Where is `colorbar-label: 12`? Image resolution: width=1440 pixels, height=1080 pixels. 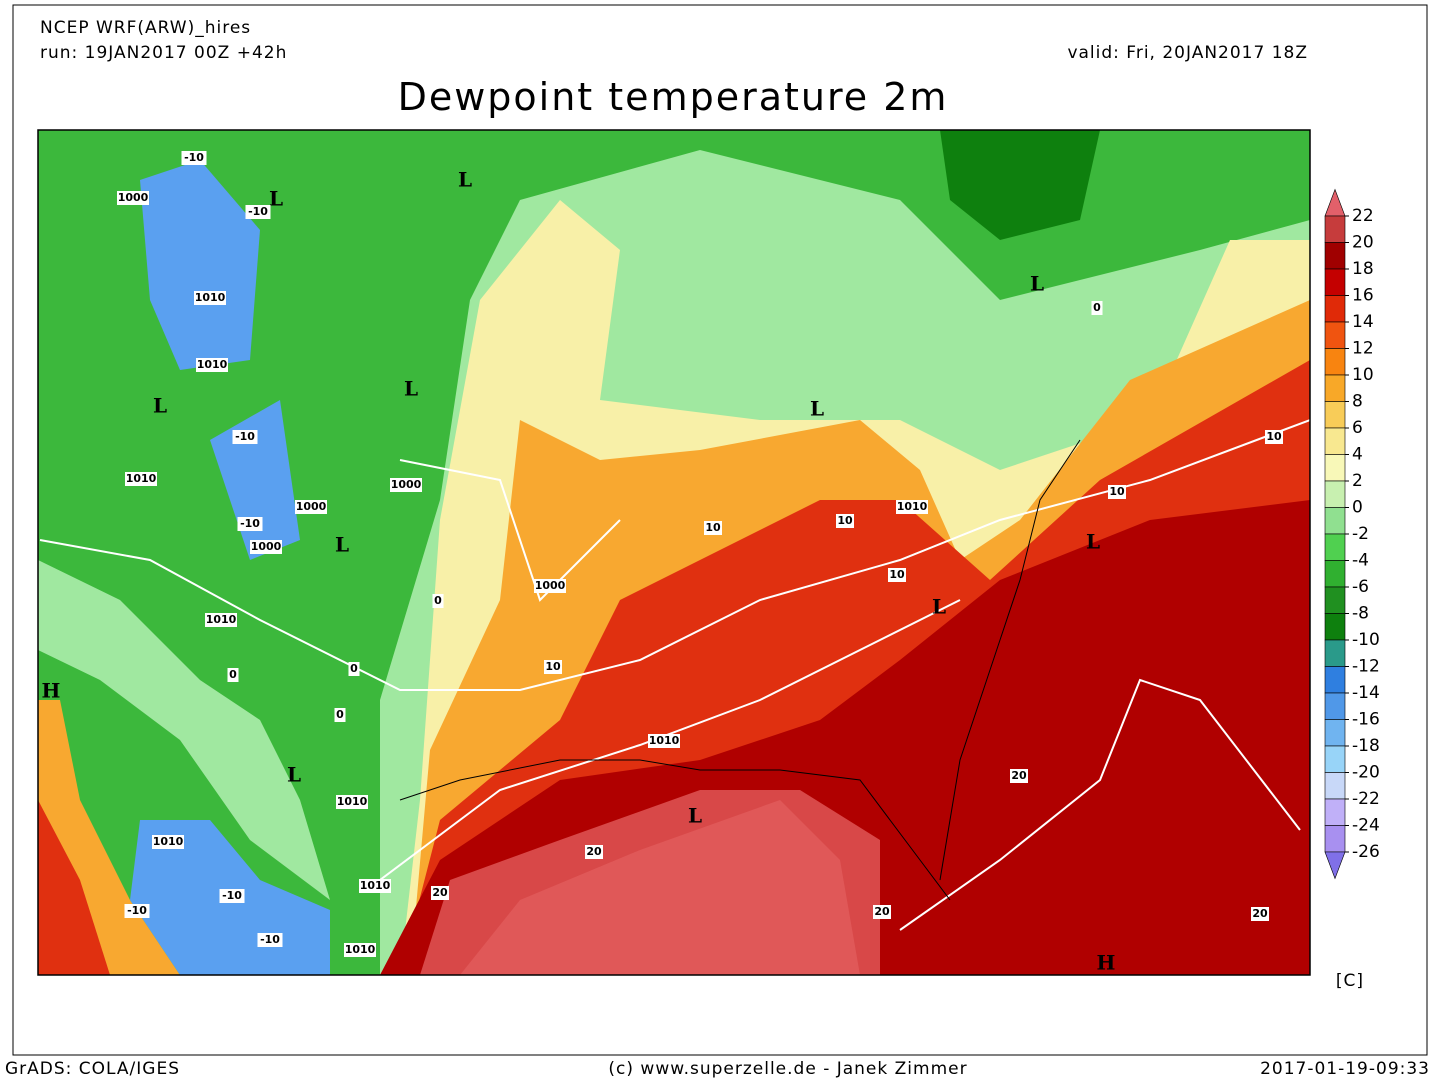
colorbar-label: 12 is located at coordinates (1363, 349).